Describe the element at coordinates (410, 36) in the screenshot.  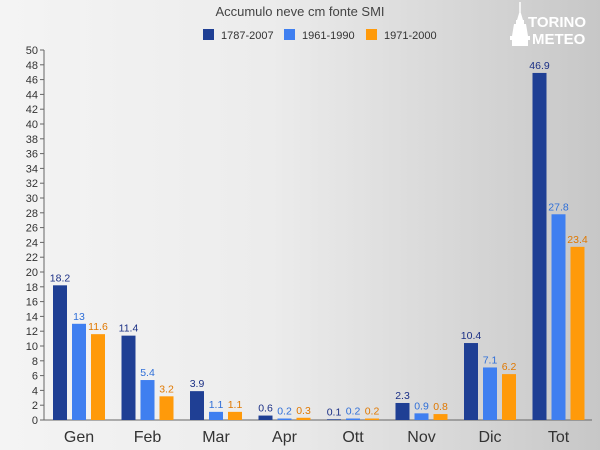
I see `legend-label: 1971-2000` at that location.